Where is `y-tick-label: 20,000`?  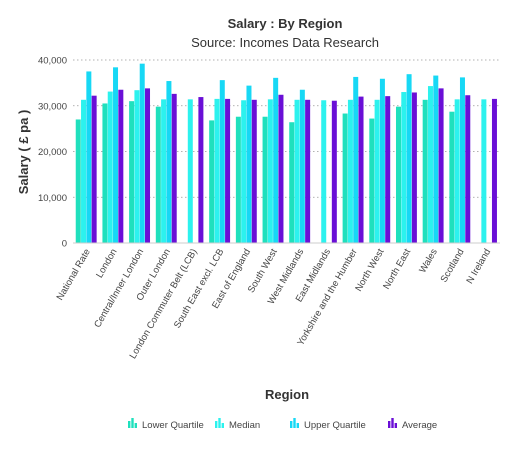
y-tick-label: 20,000 is located at coordinates (52, 152).